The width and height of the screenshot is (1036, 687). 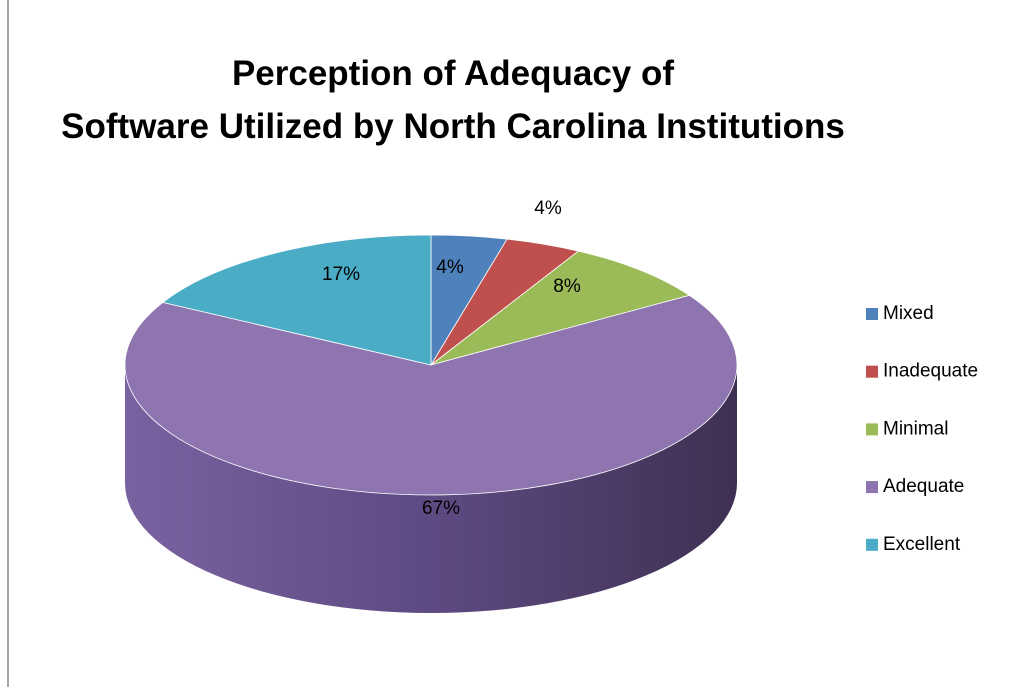 I want to click on legend-label: Inadequate, so click(x=930, y=371).